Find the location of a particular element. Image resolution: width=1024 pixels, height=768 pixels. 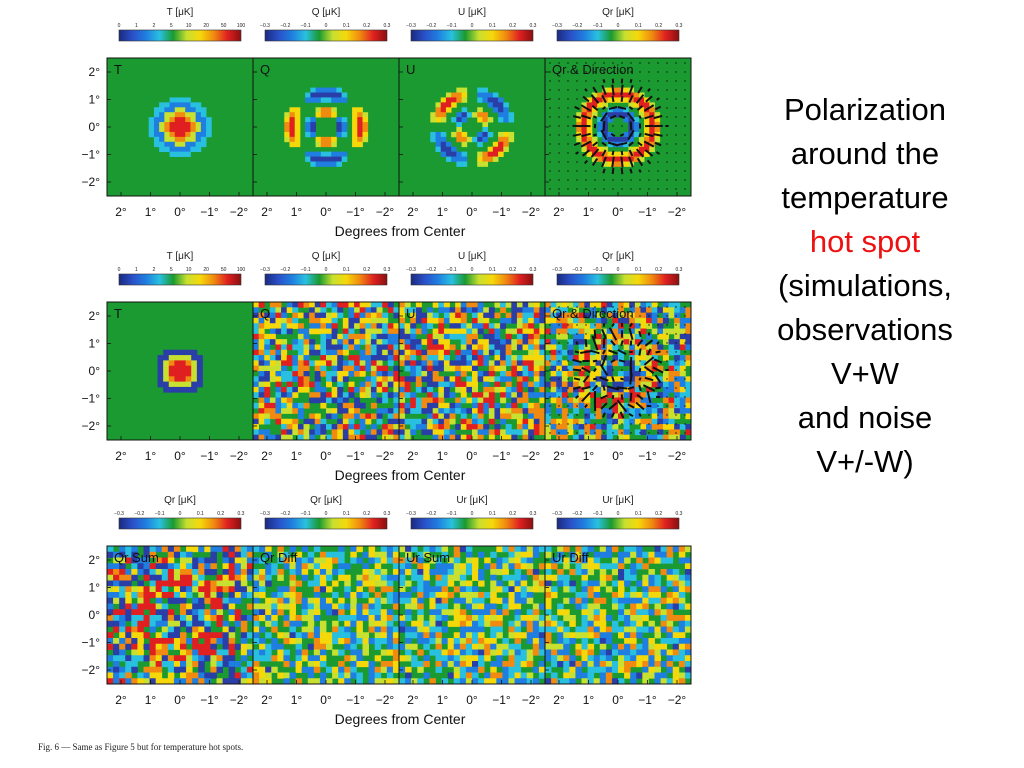

colorbar-bar is located at coordinates (472, 35).